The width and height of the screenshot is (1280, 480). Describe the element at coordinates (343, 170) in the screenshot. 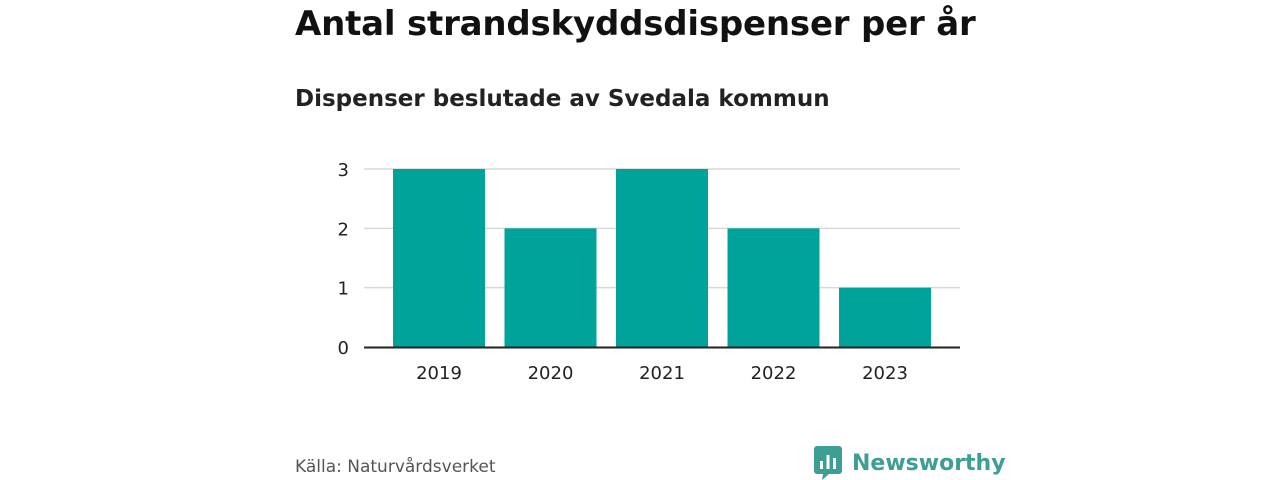

I see `y-tick-label: 3` at that location.